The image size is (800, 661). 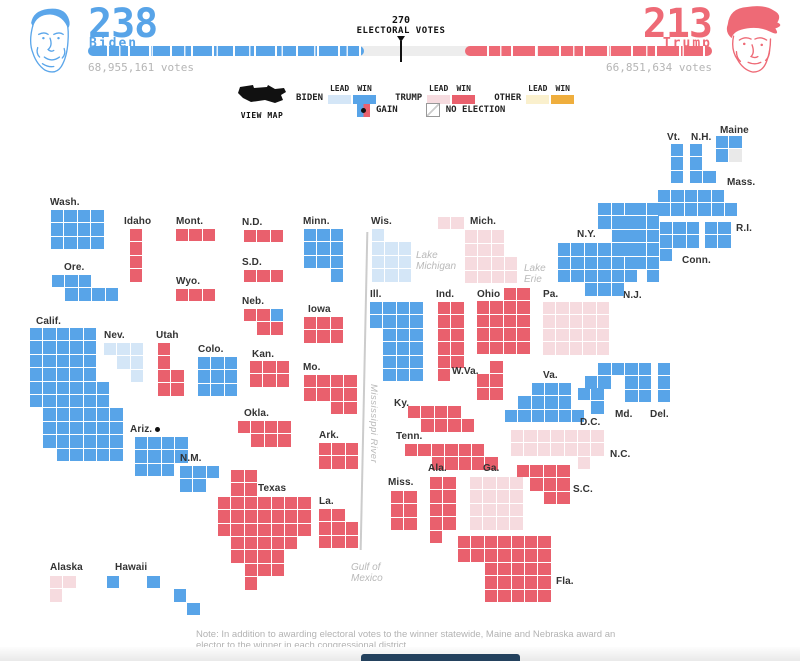 What do you see at coordinates (337, 408) in the screenshot?
I see `ev-cell-mo` at bounding box center [337, 408].